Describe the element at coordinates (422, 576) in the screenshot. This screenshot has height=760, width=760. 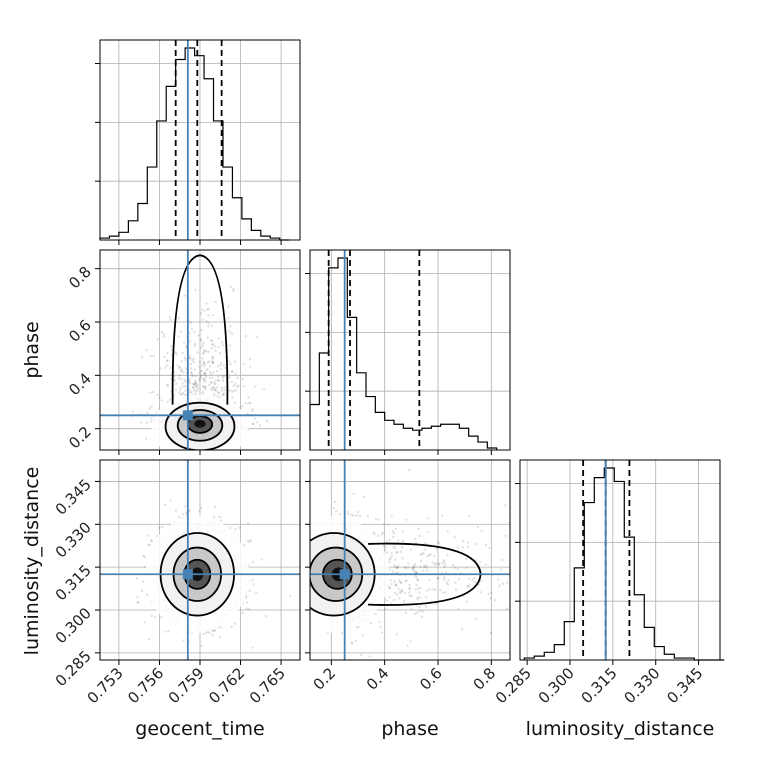
I see `panel-joint-distance-vs-phase: 0.2 0.4 0.6 0.8` at that location.